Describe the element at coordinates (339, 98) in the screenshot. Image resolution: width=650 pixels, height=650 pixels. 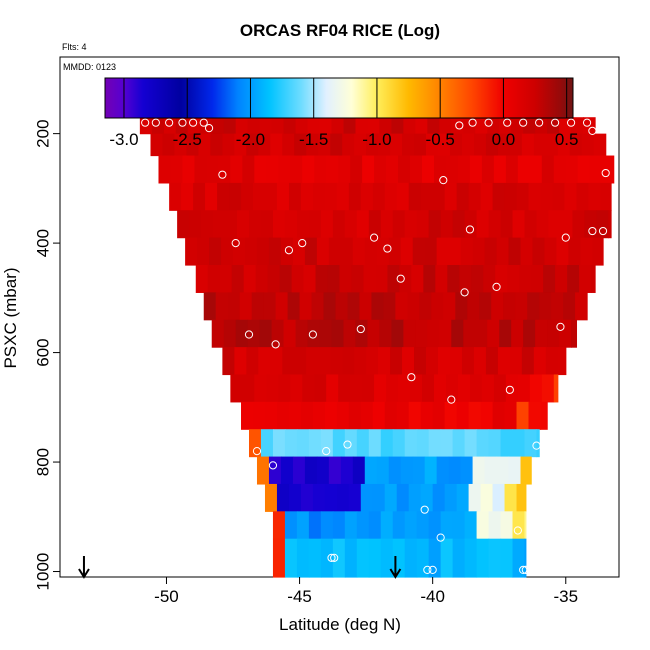
I see `colorbar-gradient` at that location.